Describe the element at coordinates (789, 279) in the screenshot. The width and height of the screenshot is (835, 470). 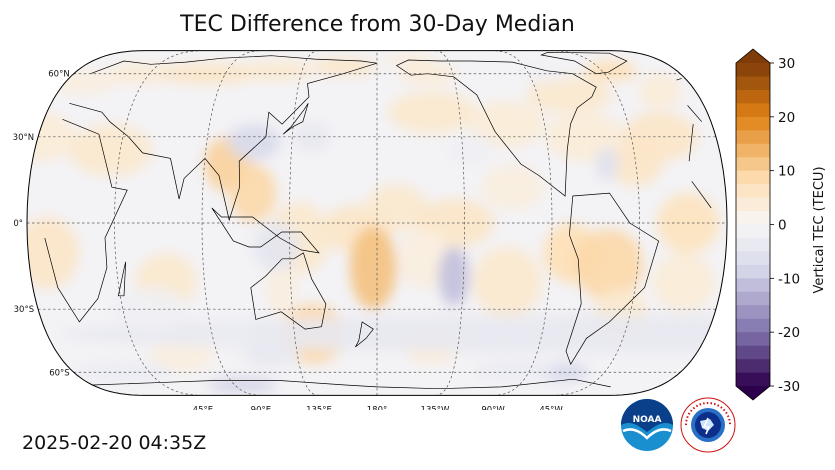
I see `colorbar-tick-label: -10` at that location.